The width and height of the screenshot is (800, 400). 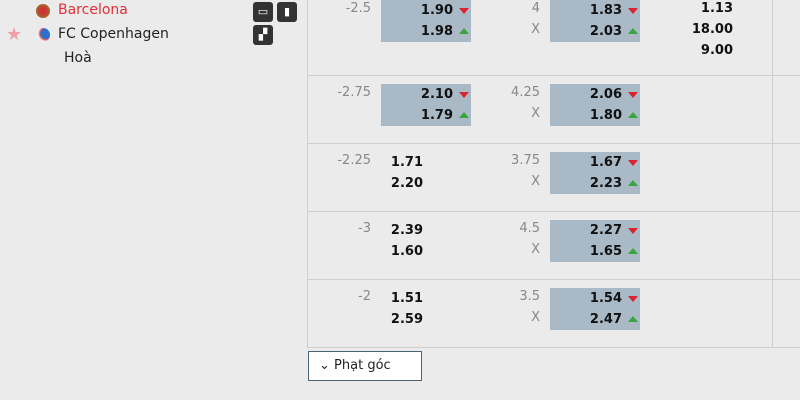 What do you see at coordinates (78, 58) in the screenshot?
I see `draw-label: Hoà` at bounding box center [78, 58].